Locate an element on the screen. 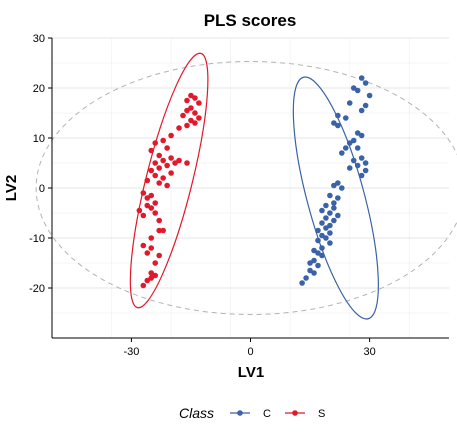  y-tick-label: 0 is located at coordinates (42, 189).